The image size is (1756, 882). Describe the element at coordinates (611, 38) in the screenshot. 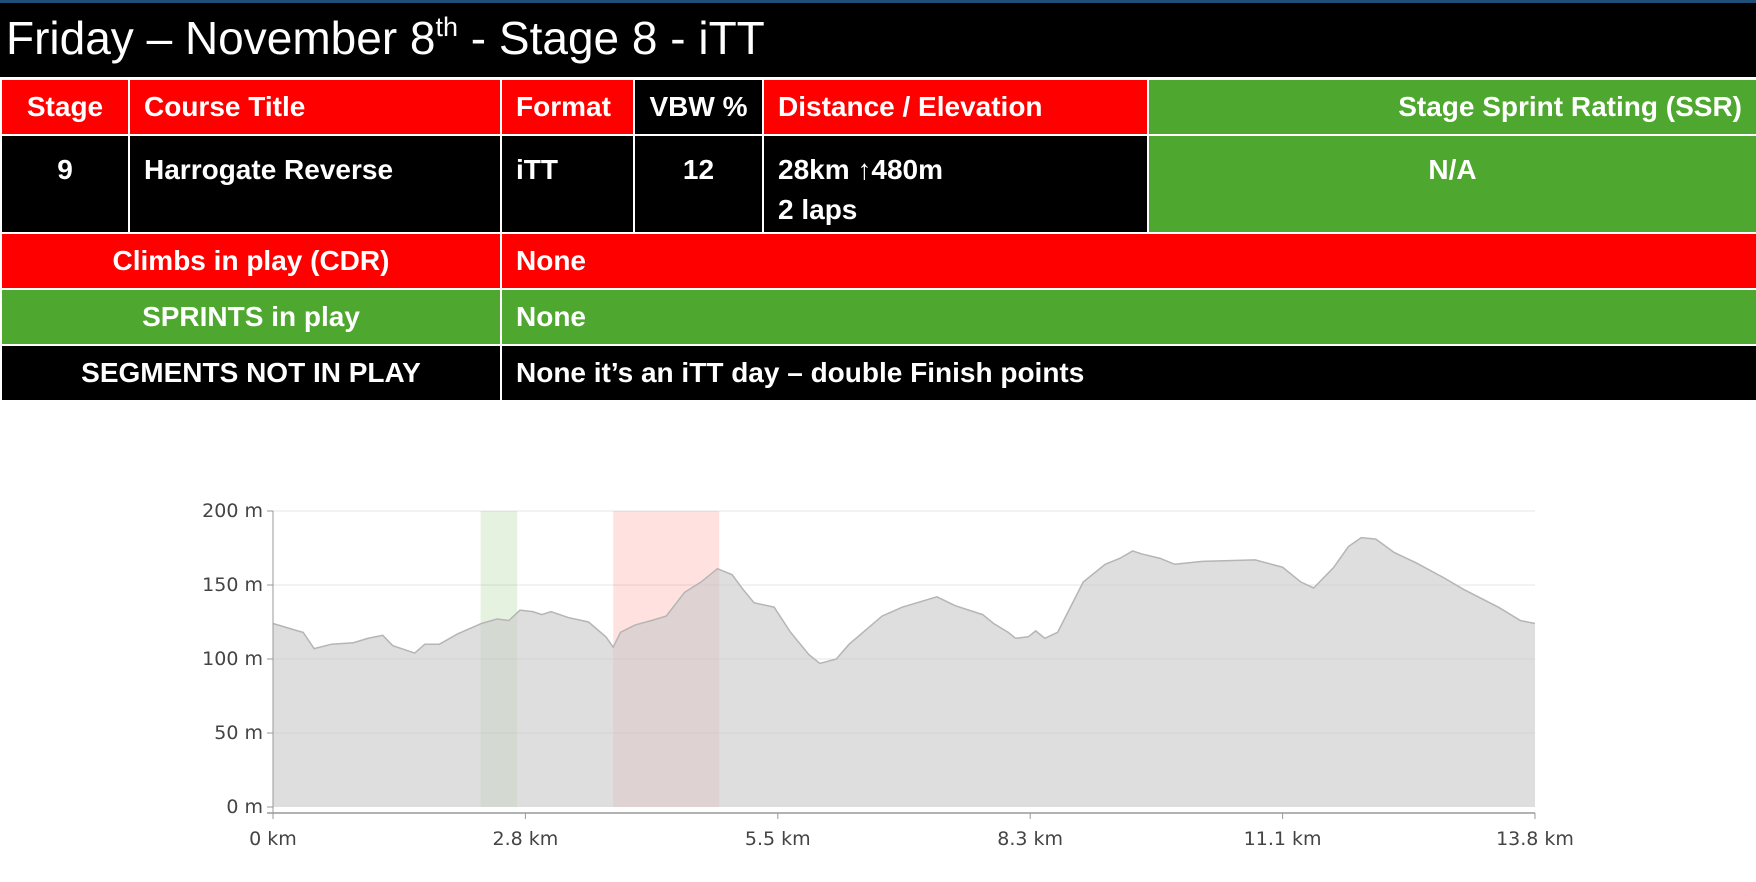

I see `title-stage: - Stage 8 - iTT` at that location.